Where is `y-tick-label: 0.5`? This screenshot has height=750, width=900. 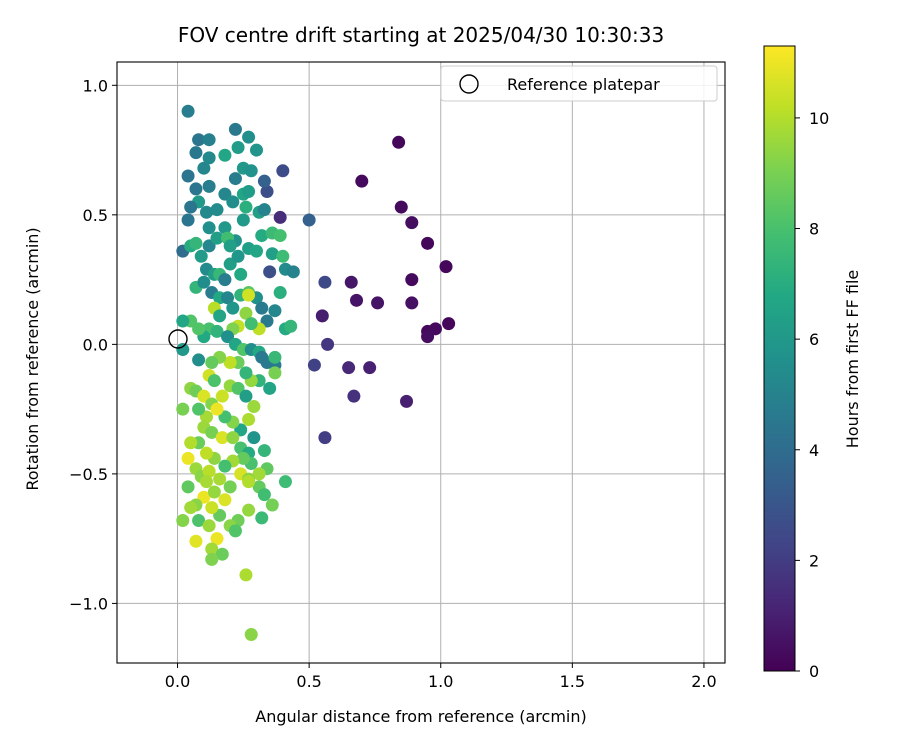
y-tick-label: 0.5 is located at coordinates (95, 215).